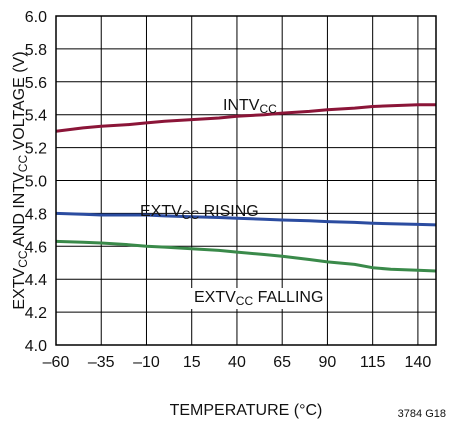 This screenshot has width=461, height=431. I want to click on y-tick-label: 5.4, so click(36, 116).